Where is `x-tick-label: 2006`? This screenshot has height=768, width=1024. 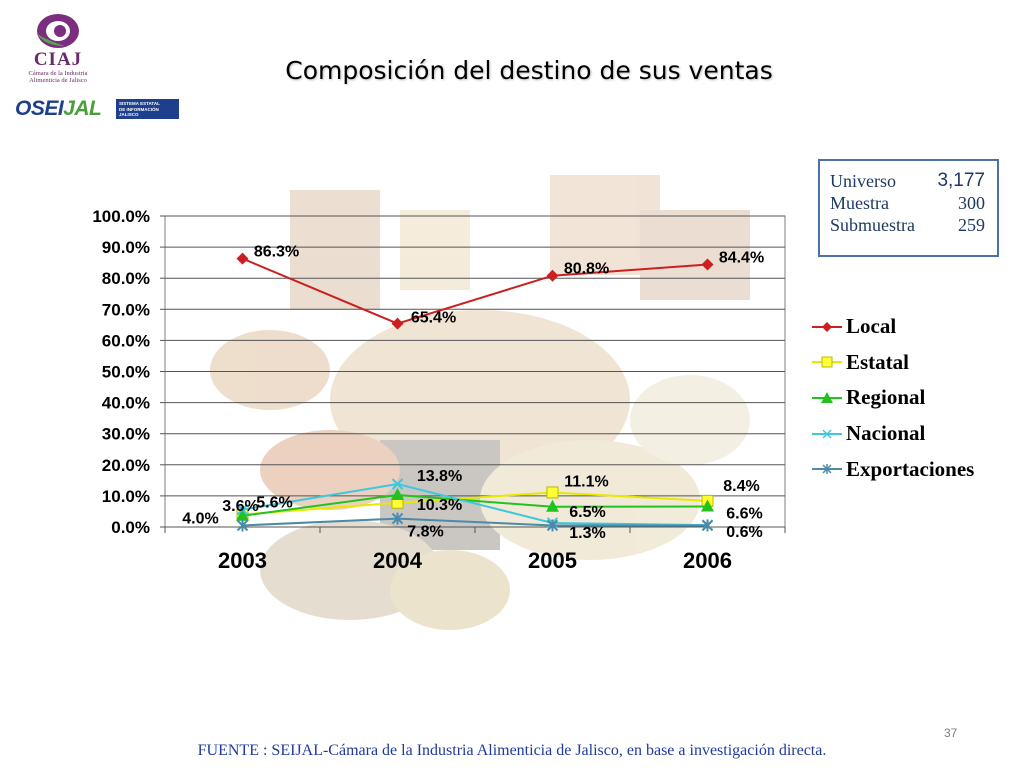
x-tick-label: 2006 is located at coordinates (707, 560).